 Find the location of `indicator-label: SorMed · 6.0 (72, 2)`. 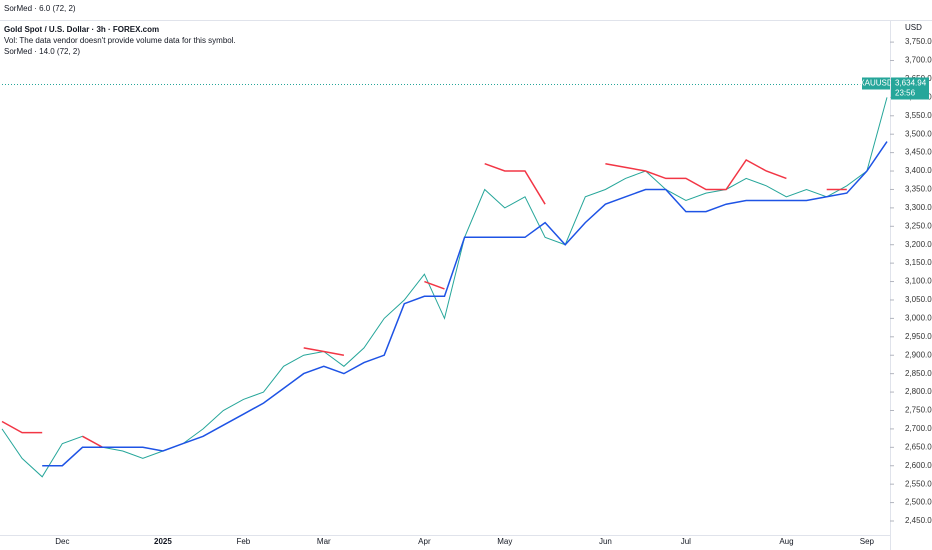

indicator-label: SorMed · 6.0 (72, 2) is located at coordinates (40, 8).